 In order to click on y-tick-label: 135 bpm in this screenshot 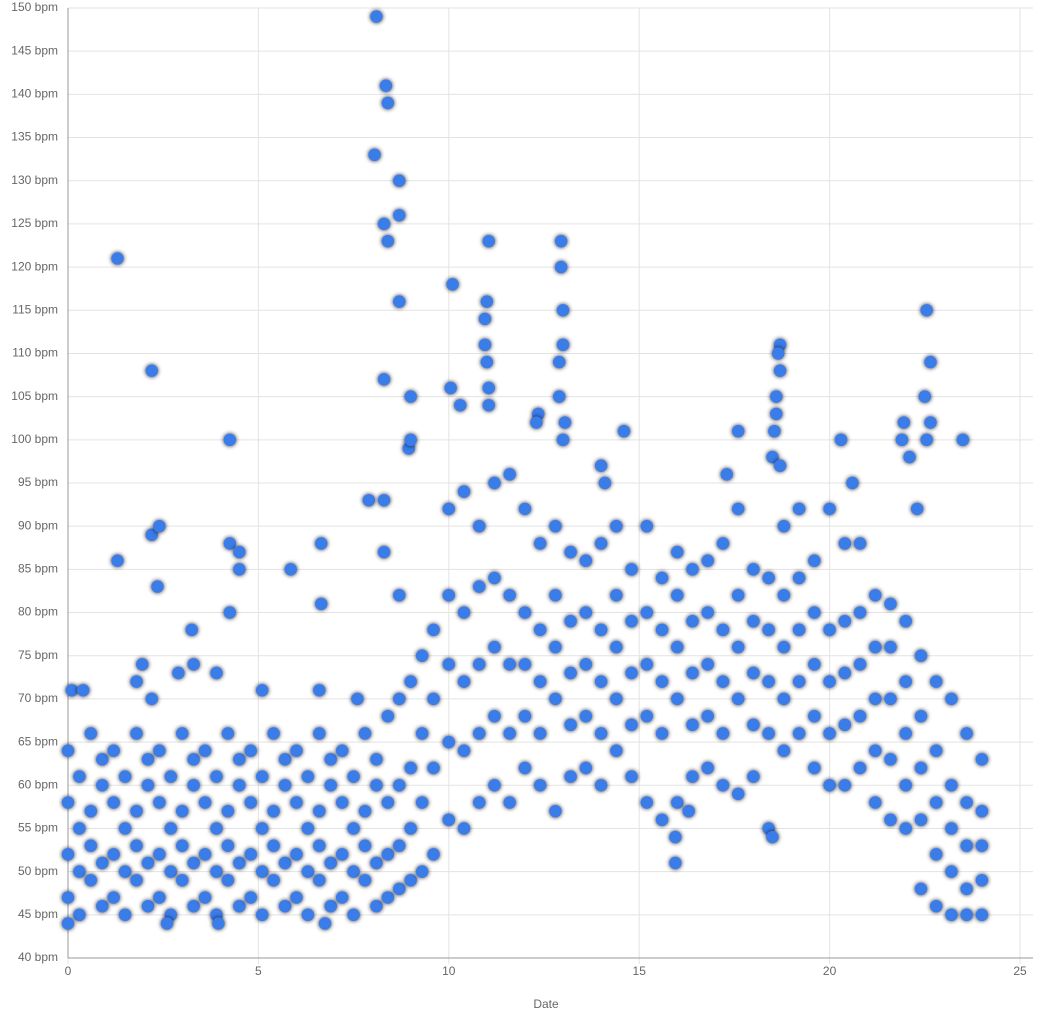, I will do `click(34, 137)`.